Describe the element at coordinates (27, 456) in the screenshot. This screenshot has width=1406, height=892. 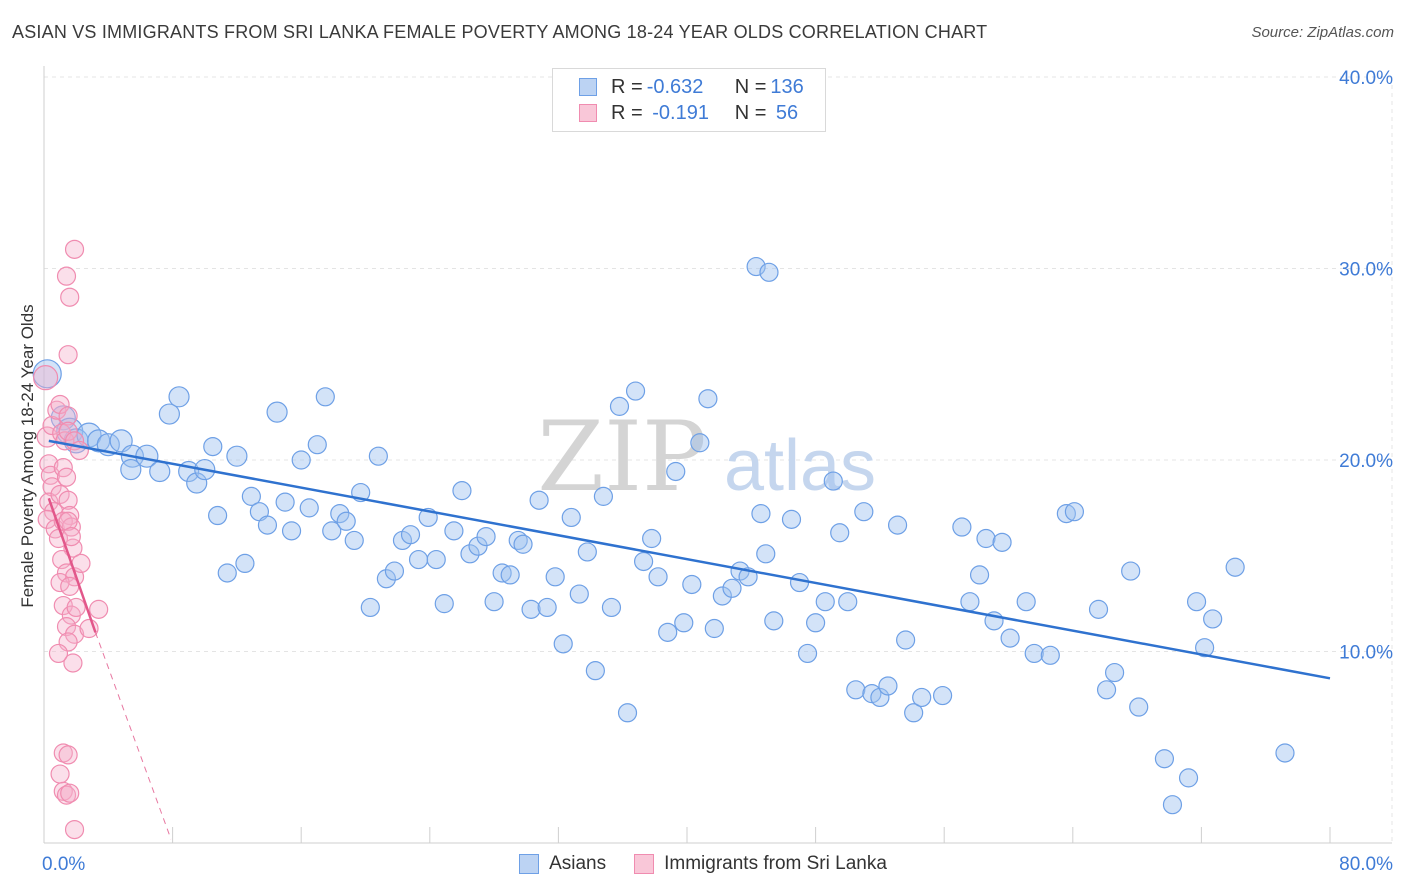
I see `y-axis-label: Female Poverty Among 18-24 Year Olds` at that location.